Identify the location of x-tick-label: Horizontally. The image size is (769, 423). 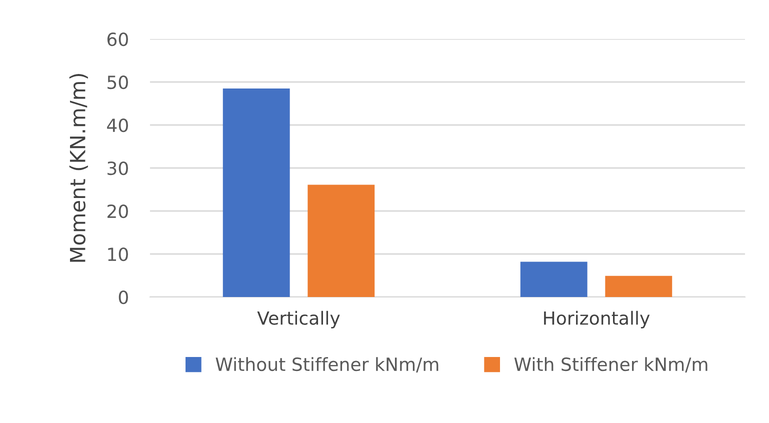
(597, 319).